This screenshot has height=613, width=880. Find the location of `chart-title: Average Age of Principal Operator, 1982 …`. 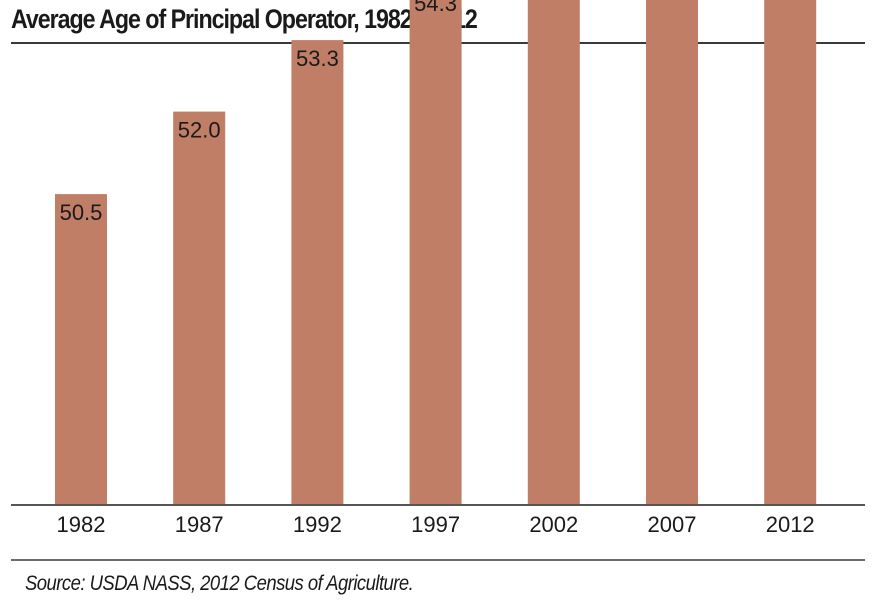

chart-title: Average Age of Principal Operator, 1982 … is located at coordinates (244, 19).